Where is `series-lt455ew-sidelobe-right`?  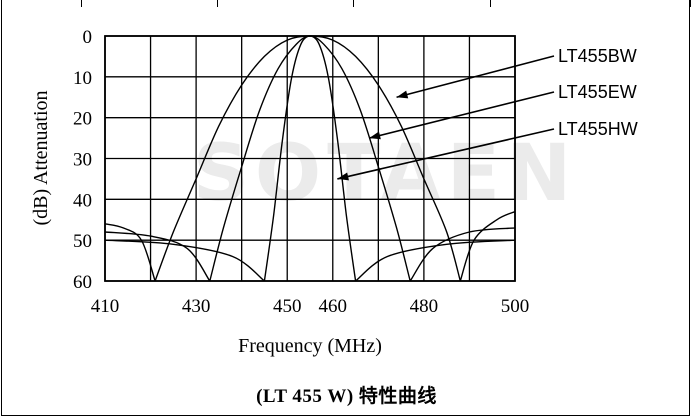 series-lt455ew-sidelobe-right is located at coordinates (462, 254).